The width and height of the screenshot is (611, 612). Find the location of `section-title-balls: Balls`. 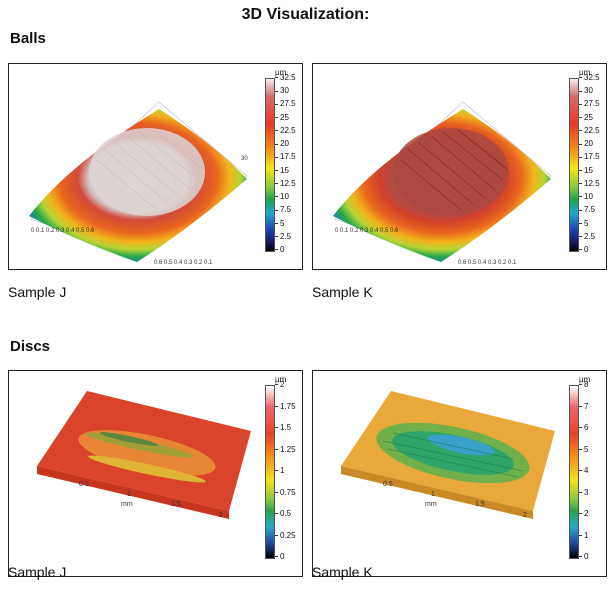

section-title-balls: Balls is located at coordinates (28, 38).